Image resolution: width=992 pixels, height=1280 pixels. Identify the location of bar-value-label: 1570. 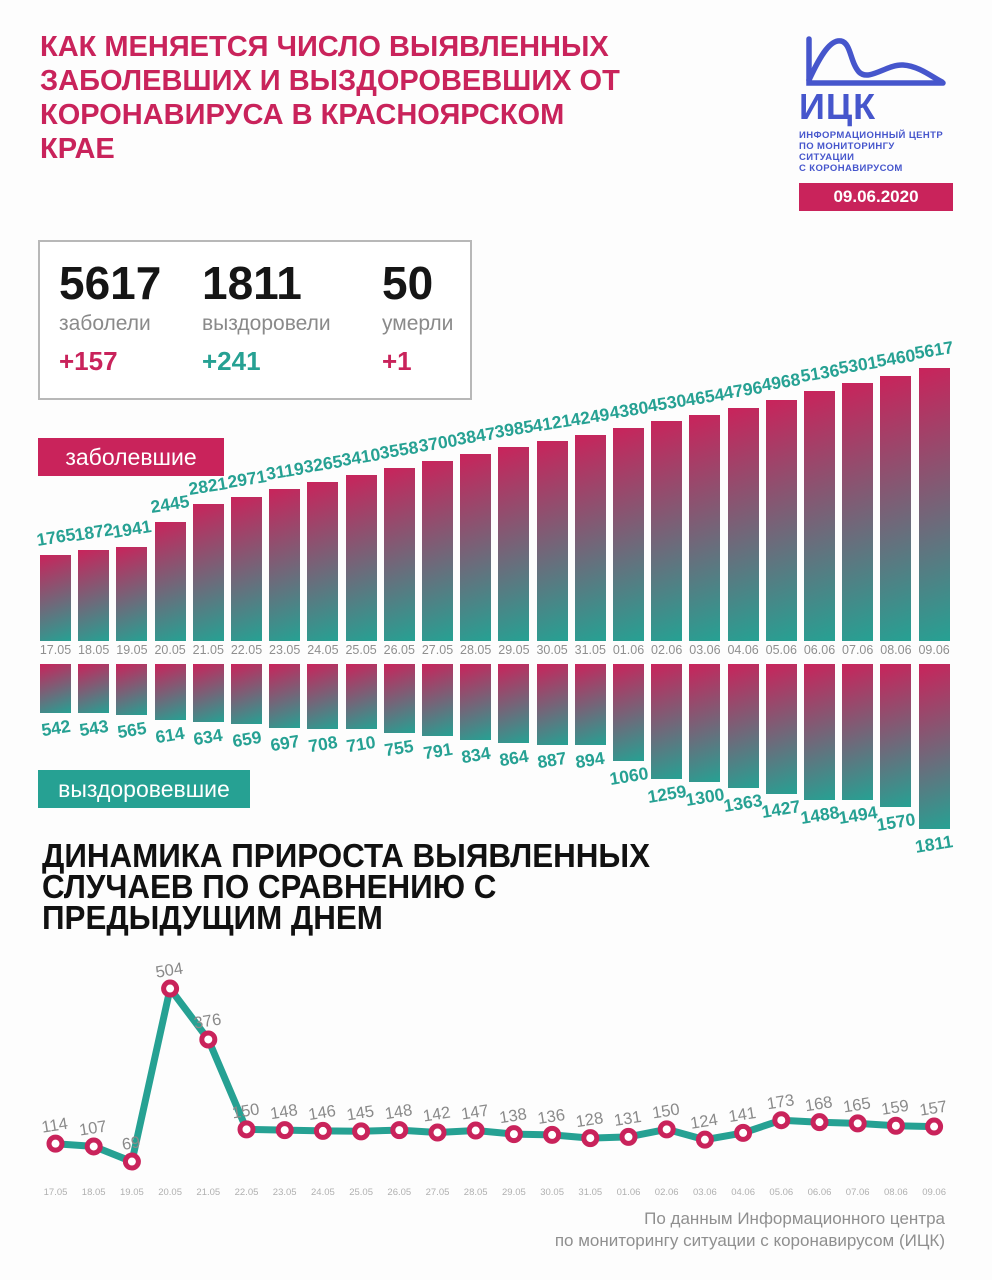
(896, 822).